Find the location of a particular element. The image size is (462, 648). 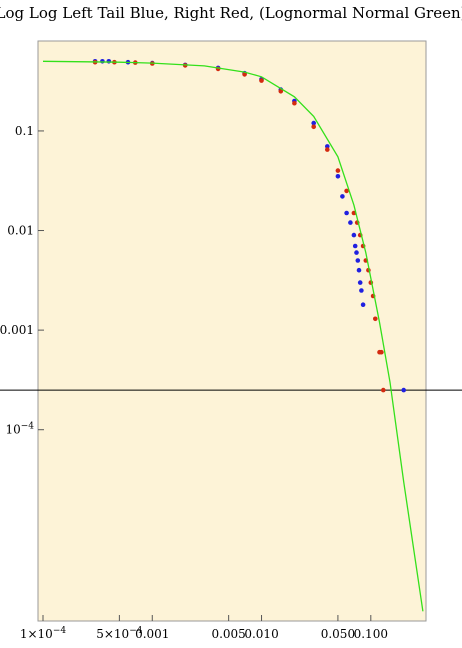

x-tick-label-2: 0.001 is located at coordinates (152, 634).